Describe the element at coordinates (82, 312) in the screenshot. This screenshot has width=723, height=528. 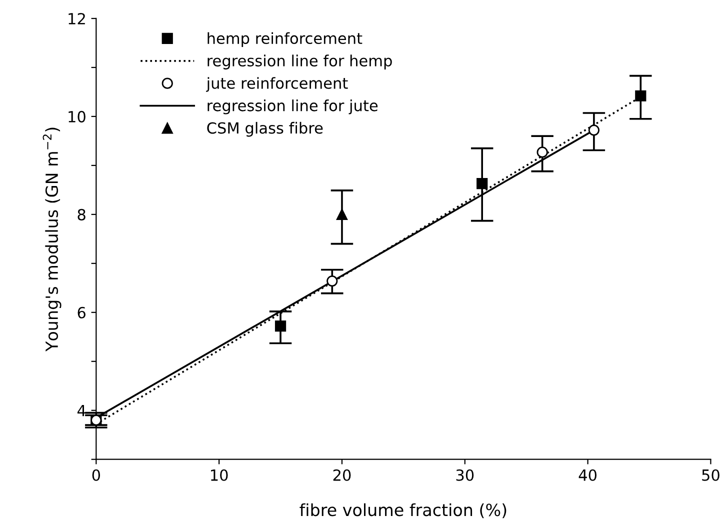
I see `y-tick-label: 6` at that location.